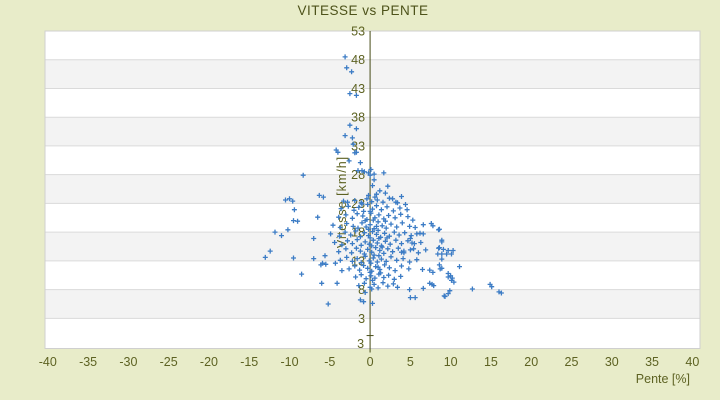  What do you see at coordinates (372, 74) in the screenshot?
I see `grid-band` at bounding box center [372, 74].